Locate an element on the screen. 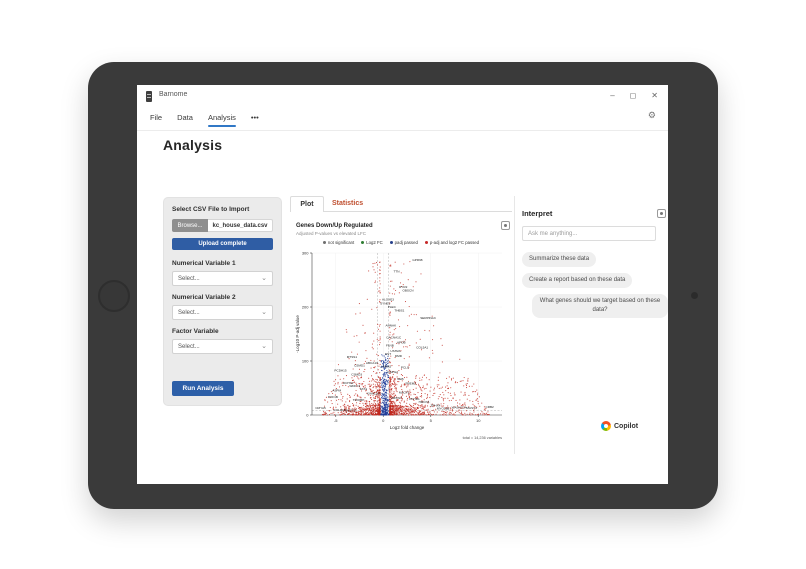 The height and width of the screenshot is (569, 806). svg-text: ZFHX4 is located at coordinates (436, 405).